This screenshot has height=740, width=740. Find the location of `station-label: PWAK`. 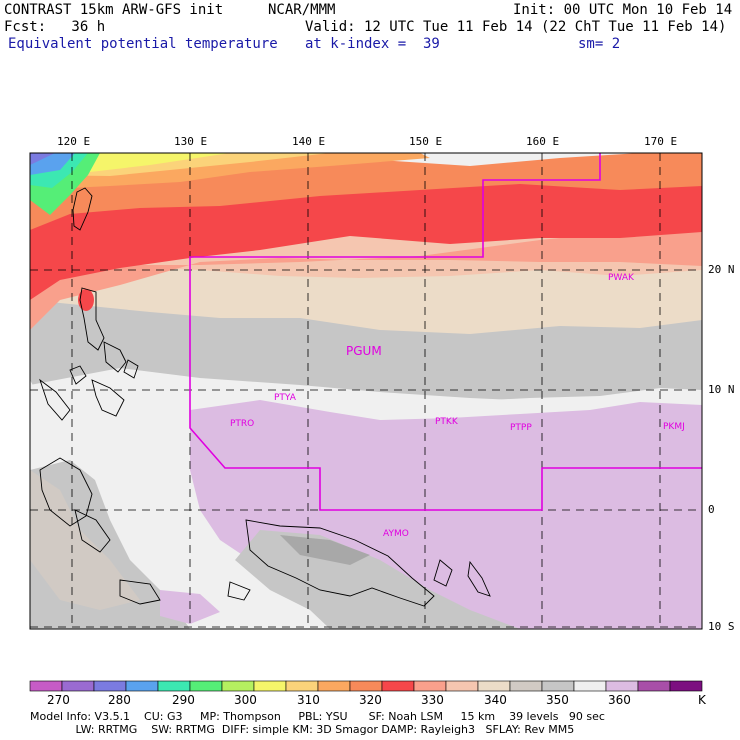

station-label: PWAK is located at coordinates (621, 278).